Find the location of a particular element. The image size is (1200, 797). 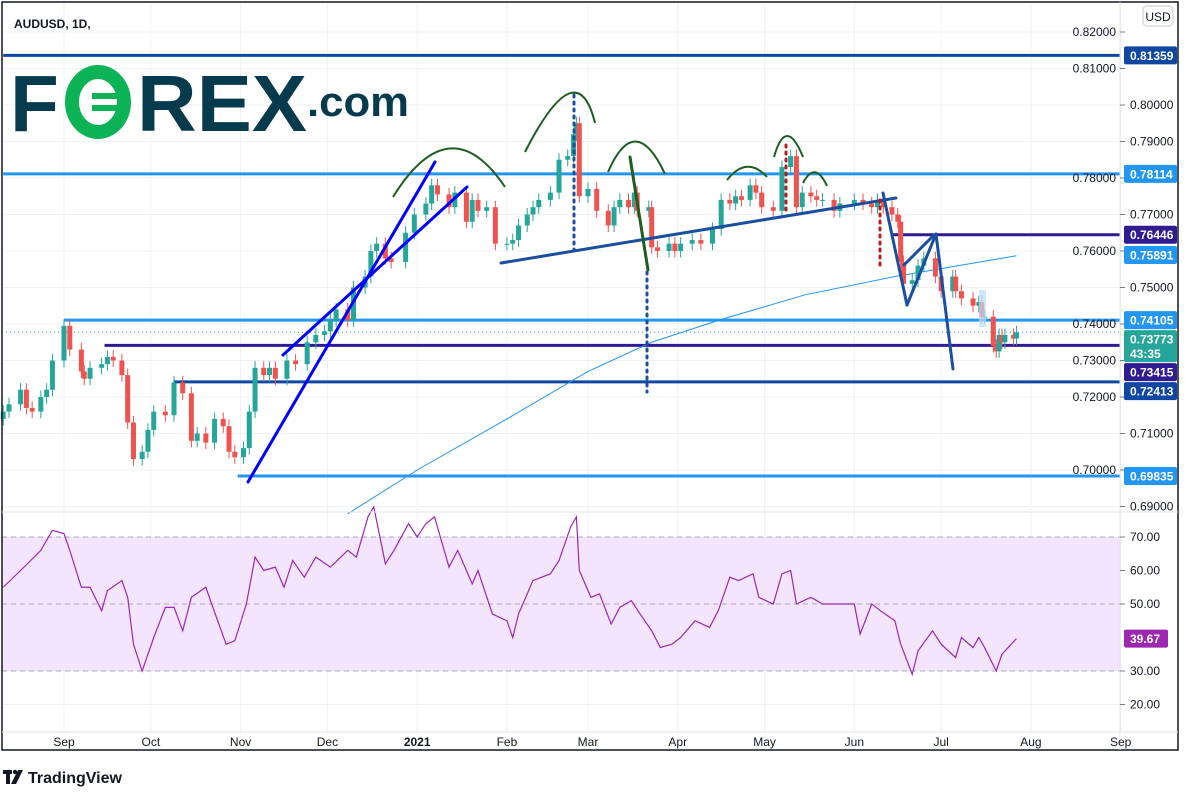

rsi-tick-label: 20.00 is located at coordinates (1145, 705).